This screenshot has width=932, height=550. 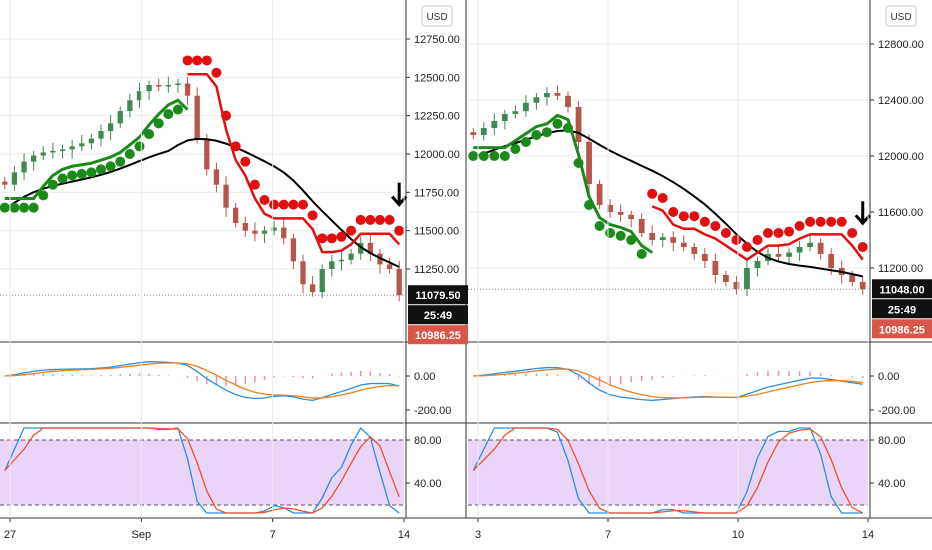 I want to click on last-price-badge, so click(x=902, y=289).